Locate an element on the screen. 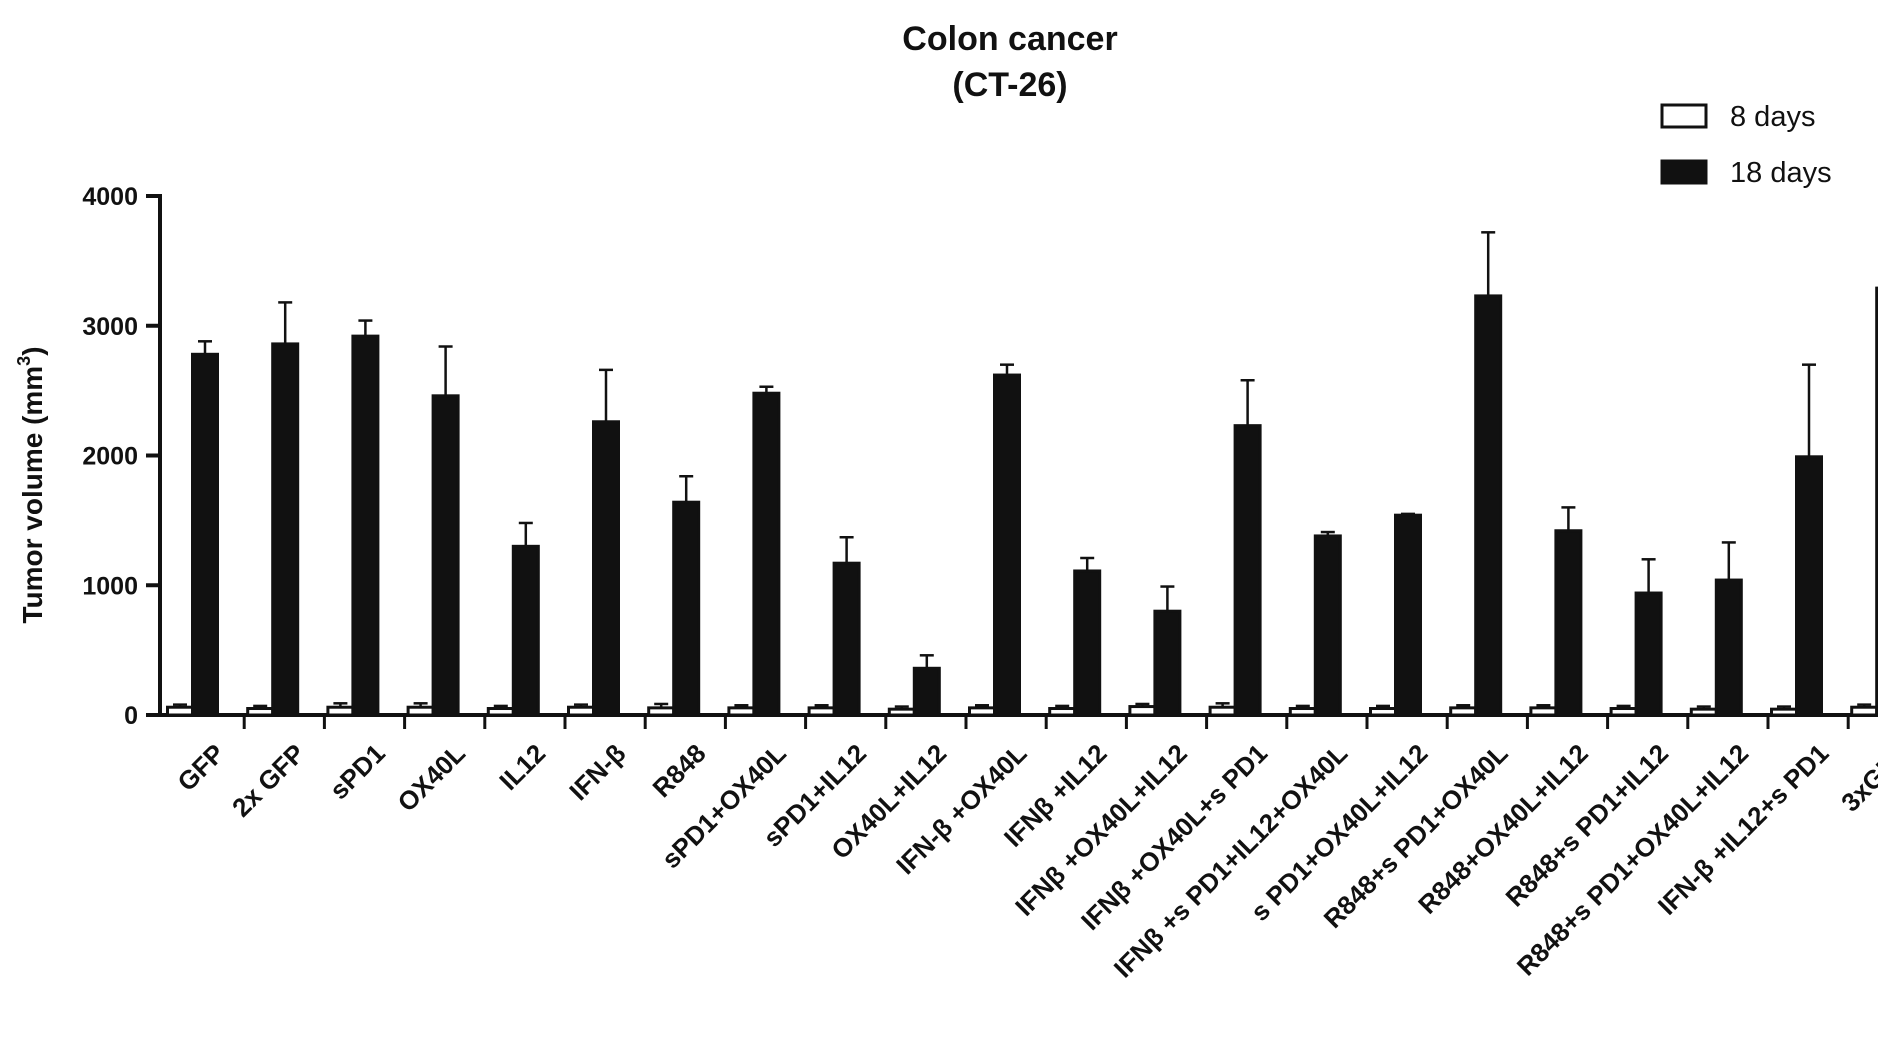 The height and width of the screenshot is (1039, 1878). bar-group-8-days-gfp is located at coordinates (180, 710).